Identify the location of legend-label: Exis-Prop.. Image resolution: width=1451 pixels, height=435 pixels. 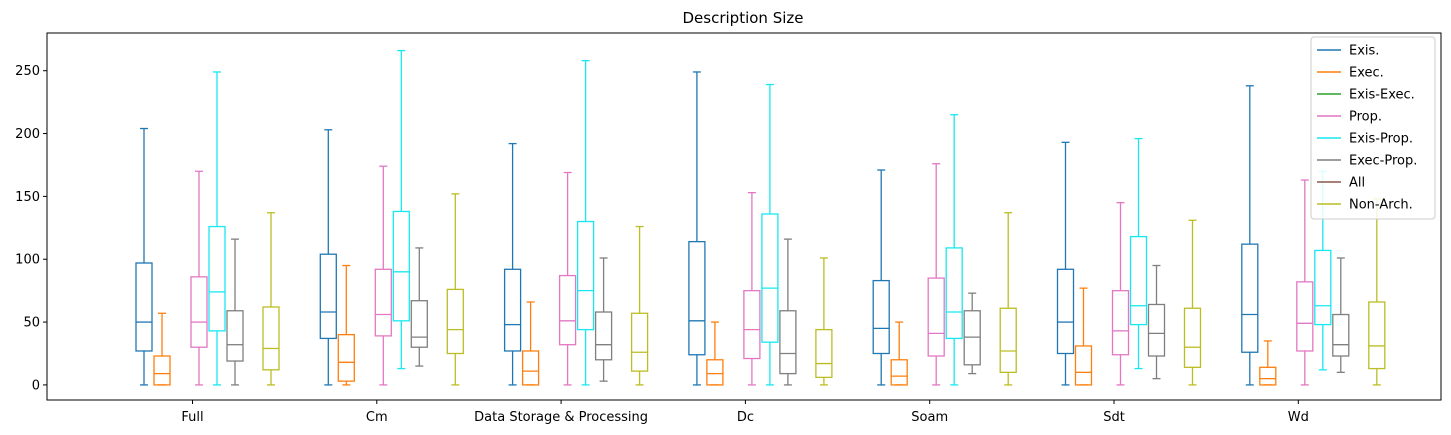
(1381, 139).